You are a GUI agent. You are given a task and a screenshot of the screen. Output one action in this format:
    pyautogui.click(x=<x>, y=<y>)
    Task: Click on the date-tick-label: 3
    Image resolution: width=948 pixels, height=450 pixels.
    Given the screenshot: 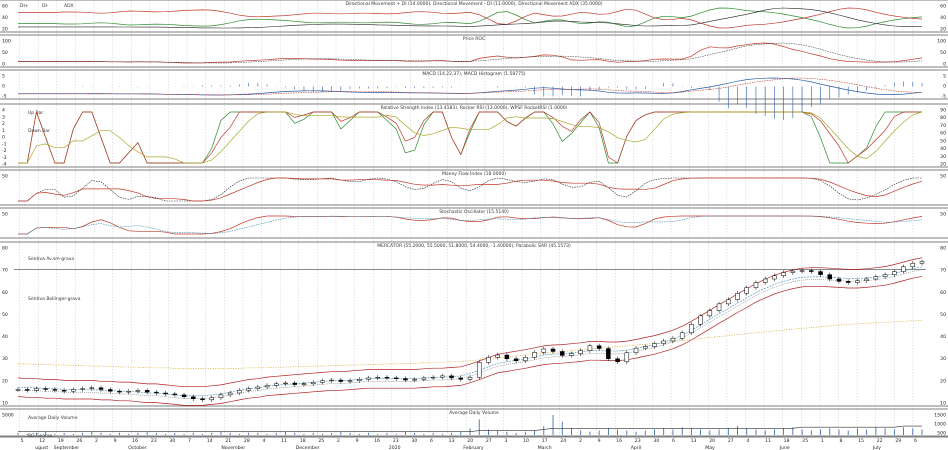 What is the action you would take?
    pyautogui.click(x=506, y=441)
    